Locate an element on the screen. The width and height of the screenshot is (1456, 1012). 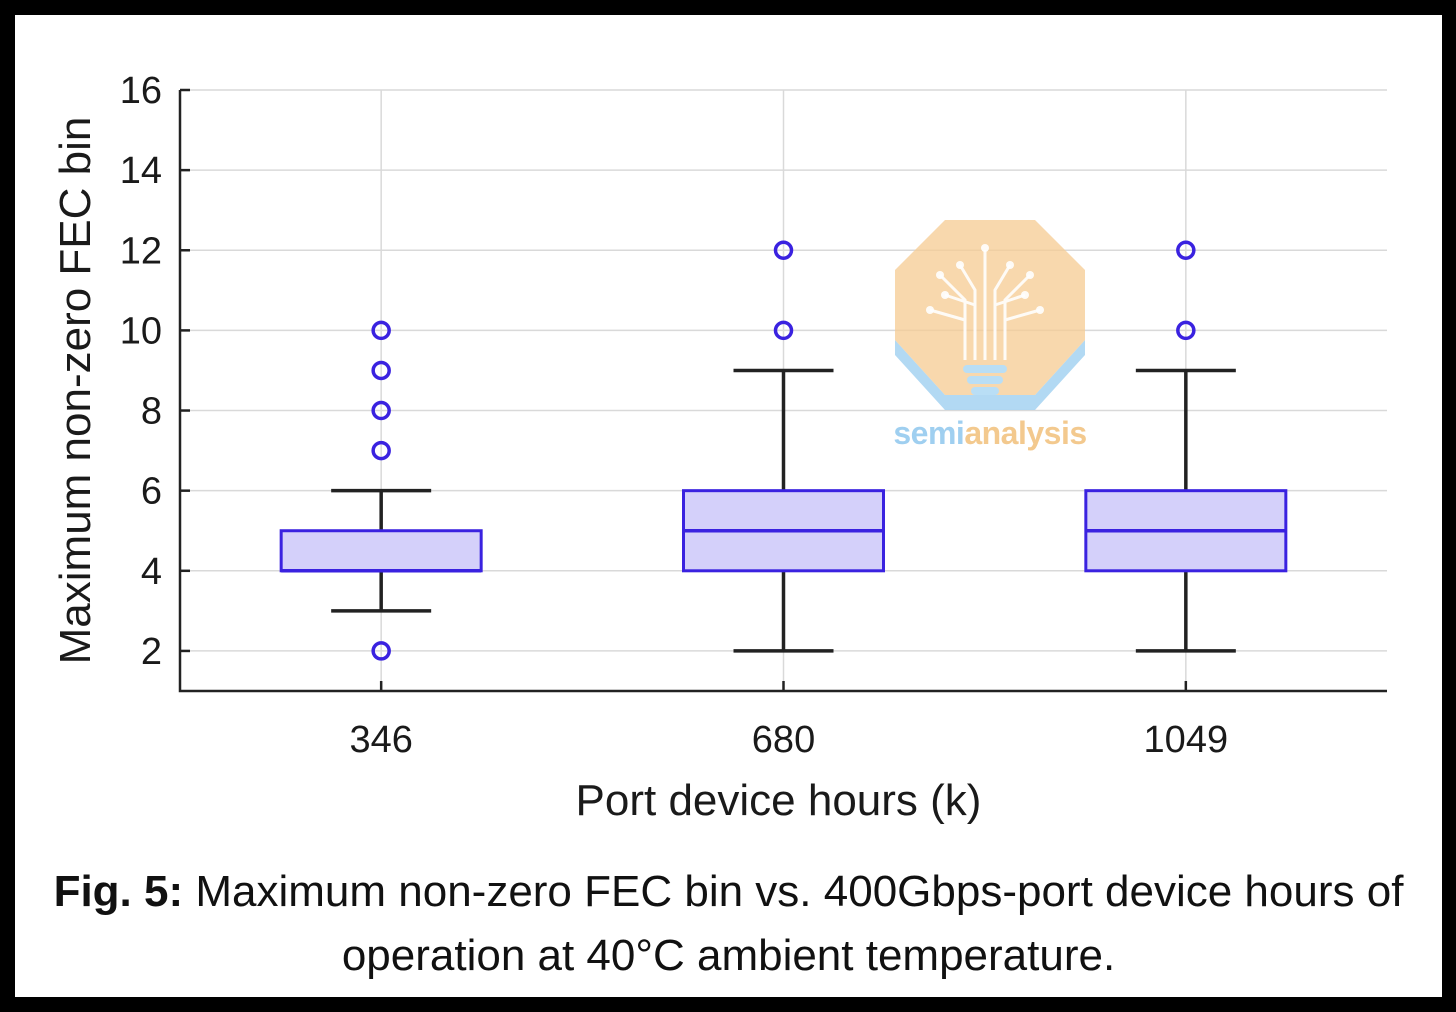
y-tick-label: 10 is located at coordinates (141, 331).